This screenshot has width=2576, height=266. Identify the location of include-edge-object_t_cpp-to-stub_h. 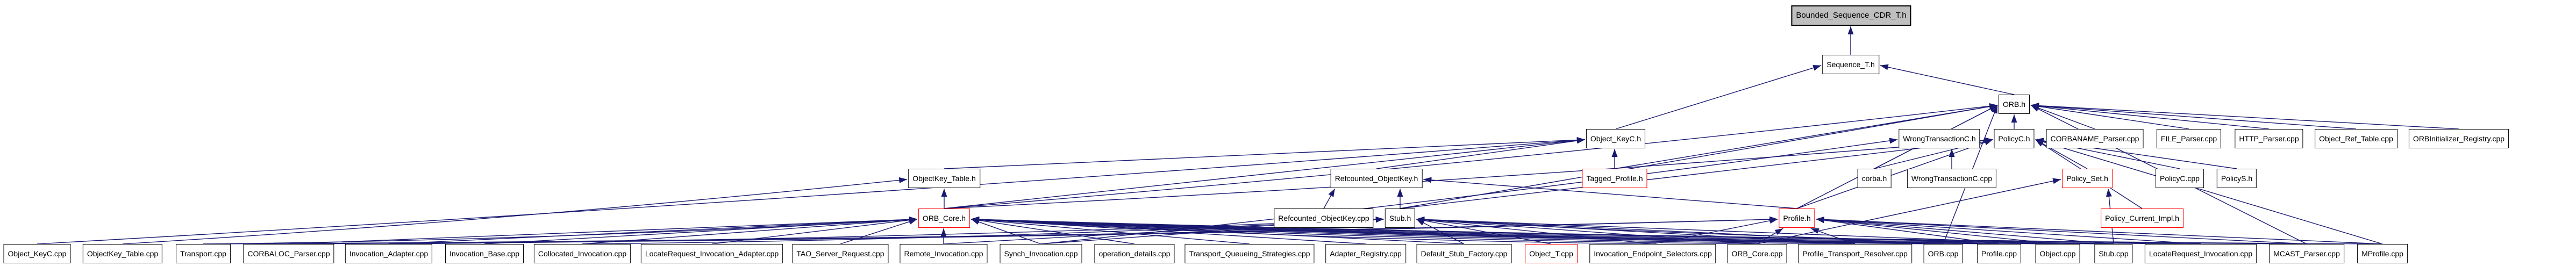
(1484, 231).